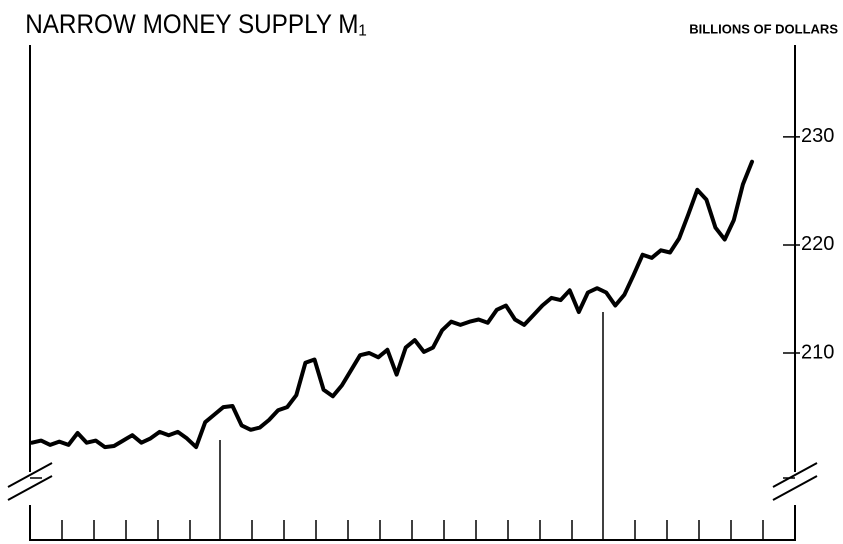 This screenshot has height=544, width=843. I want to click on y-axis-label: BILLIONS OF DOLLARS, so click(763, 28).